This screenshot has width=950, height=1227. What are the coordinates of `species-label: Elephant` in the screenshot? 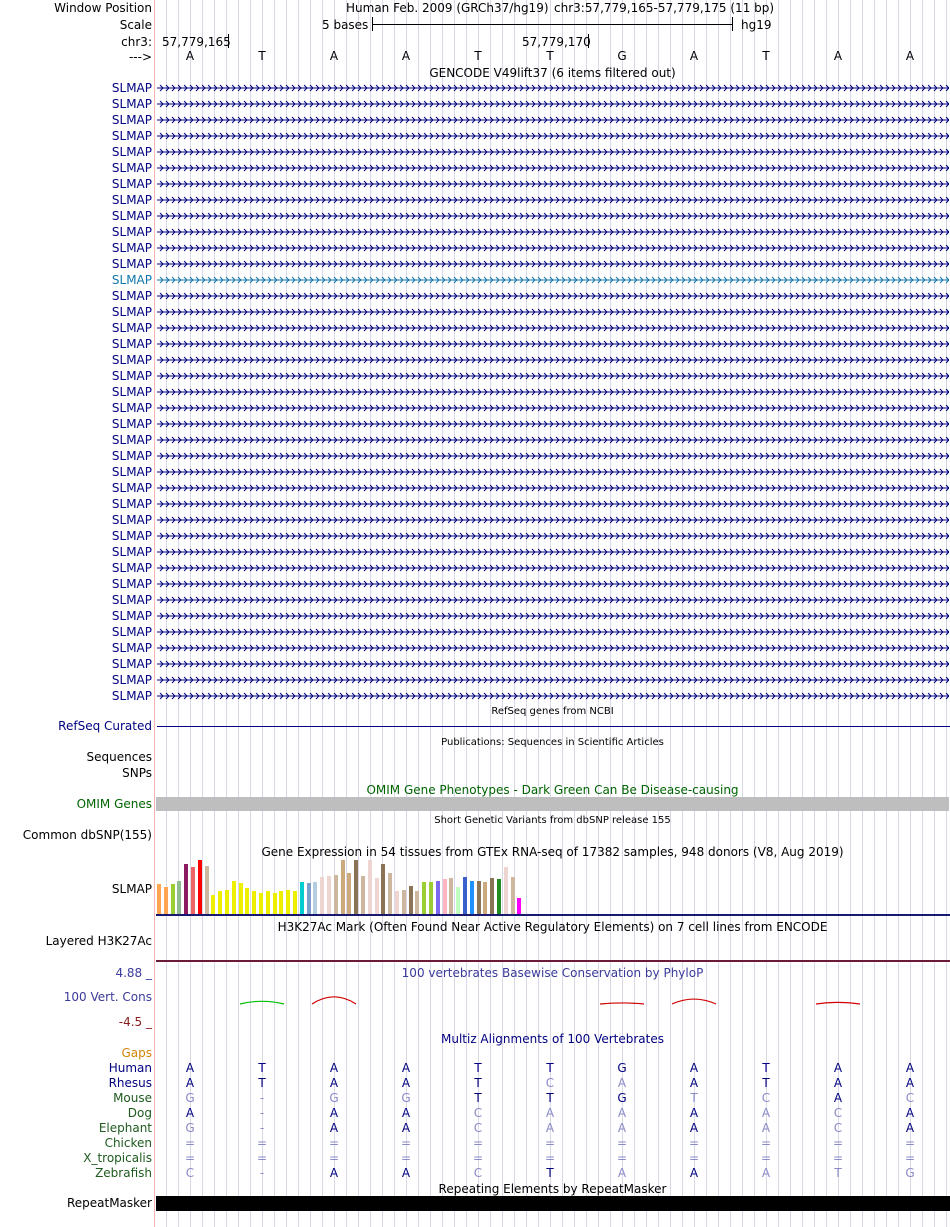 It's located at (125, 1128).